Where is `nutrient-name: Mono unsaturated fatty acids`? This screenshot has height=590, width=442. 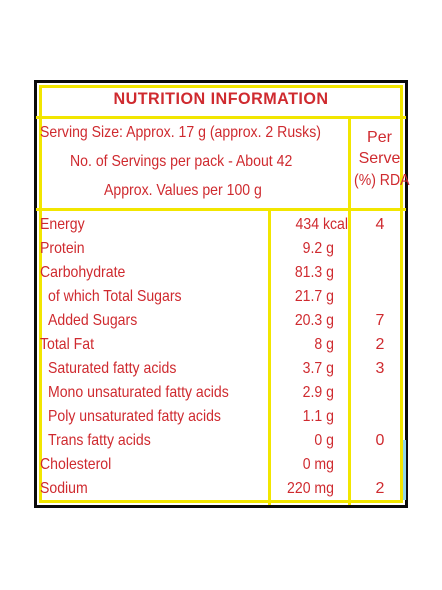
nutrient-name: Mono unsaturated fatty acids is located at coordinates (138, 392).